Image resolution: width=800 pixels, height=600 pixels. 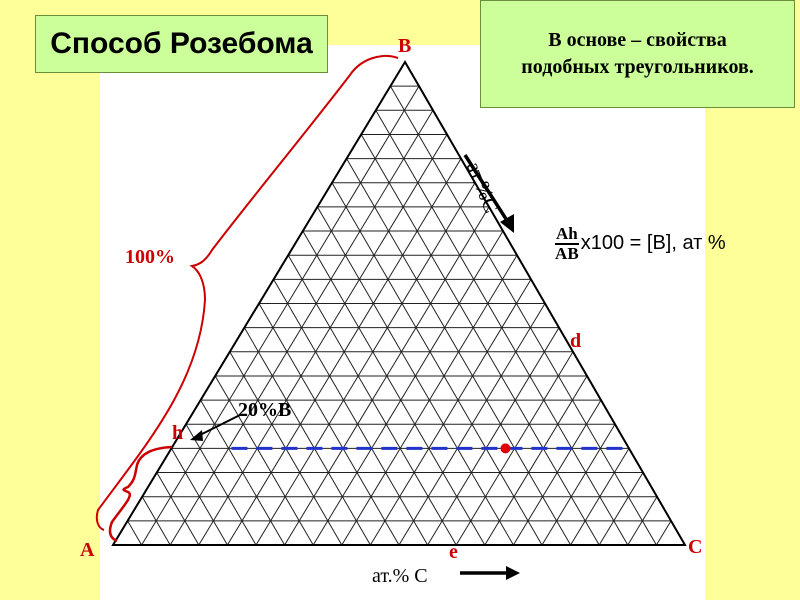 What do you see at coordinates (488, 193) in the screenshot?
I see `arrow-at-percent-c-edge` at bounding box center [488, 193].